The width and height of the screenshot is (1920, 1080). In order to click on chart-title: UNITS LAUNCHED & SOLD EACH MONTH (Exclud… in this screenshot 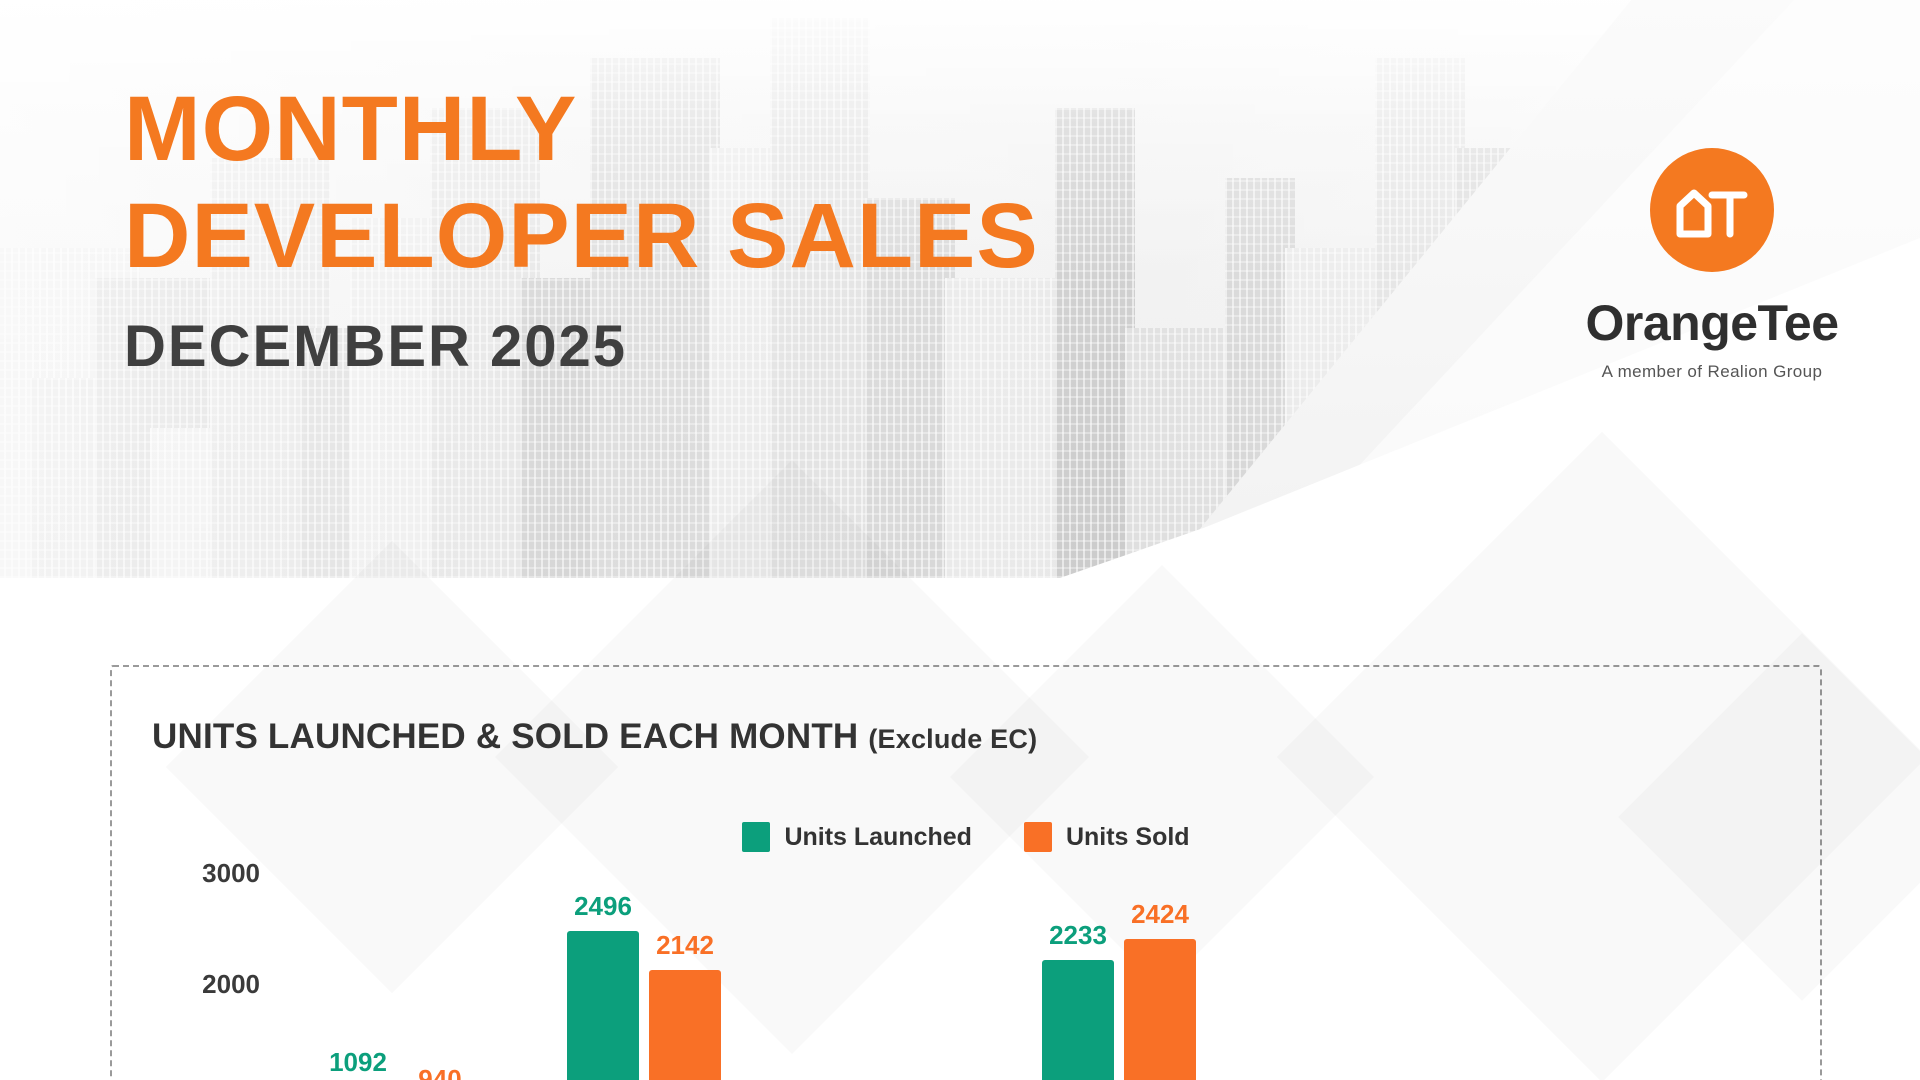, I will do `click(594, 737)`.